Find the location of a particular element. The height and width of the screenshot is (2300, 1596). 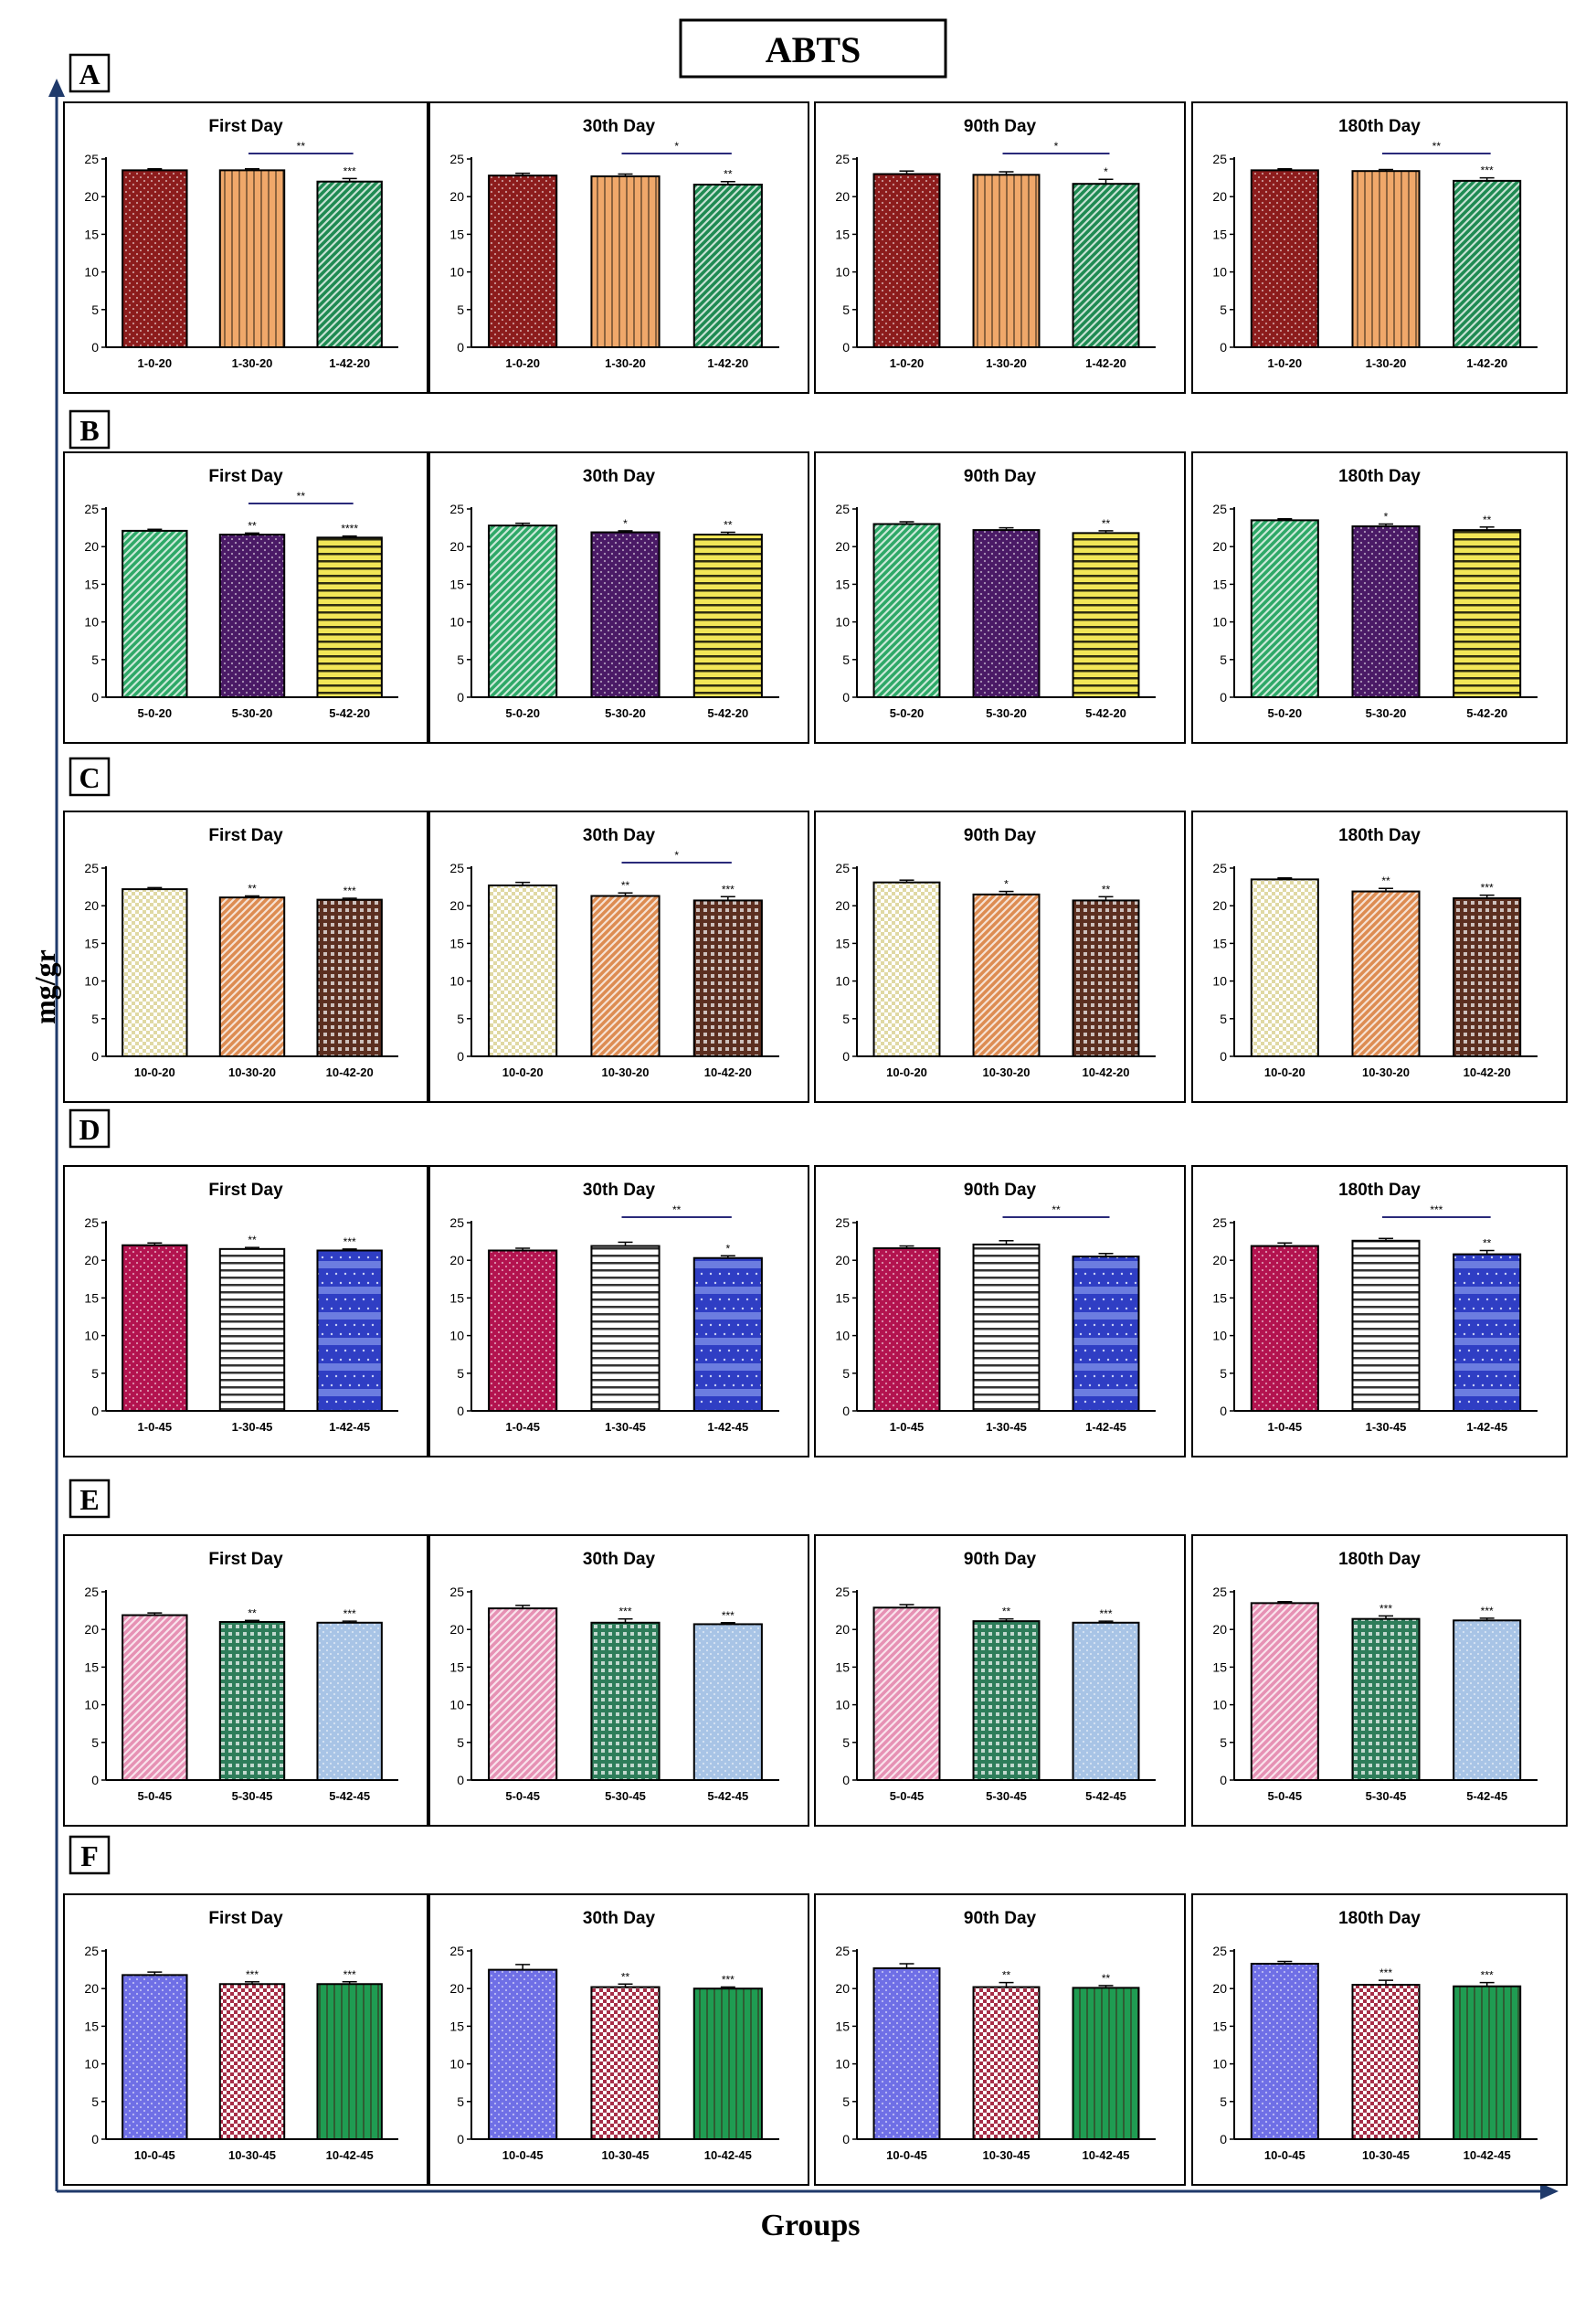

significance-stars: **** is located at coordinates (349, 529).